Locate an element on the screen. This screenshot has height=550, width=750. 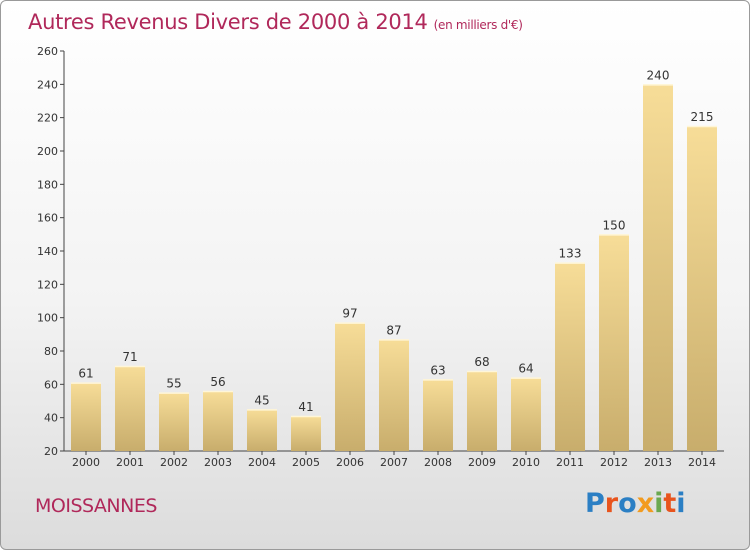
y-tick-label: 240 is located at coordinates (47, 84).